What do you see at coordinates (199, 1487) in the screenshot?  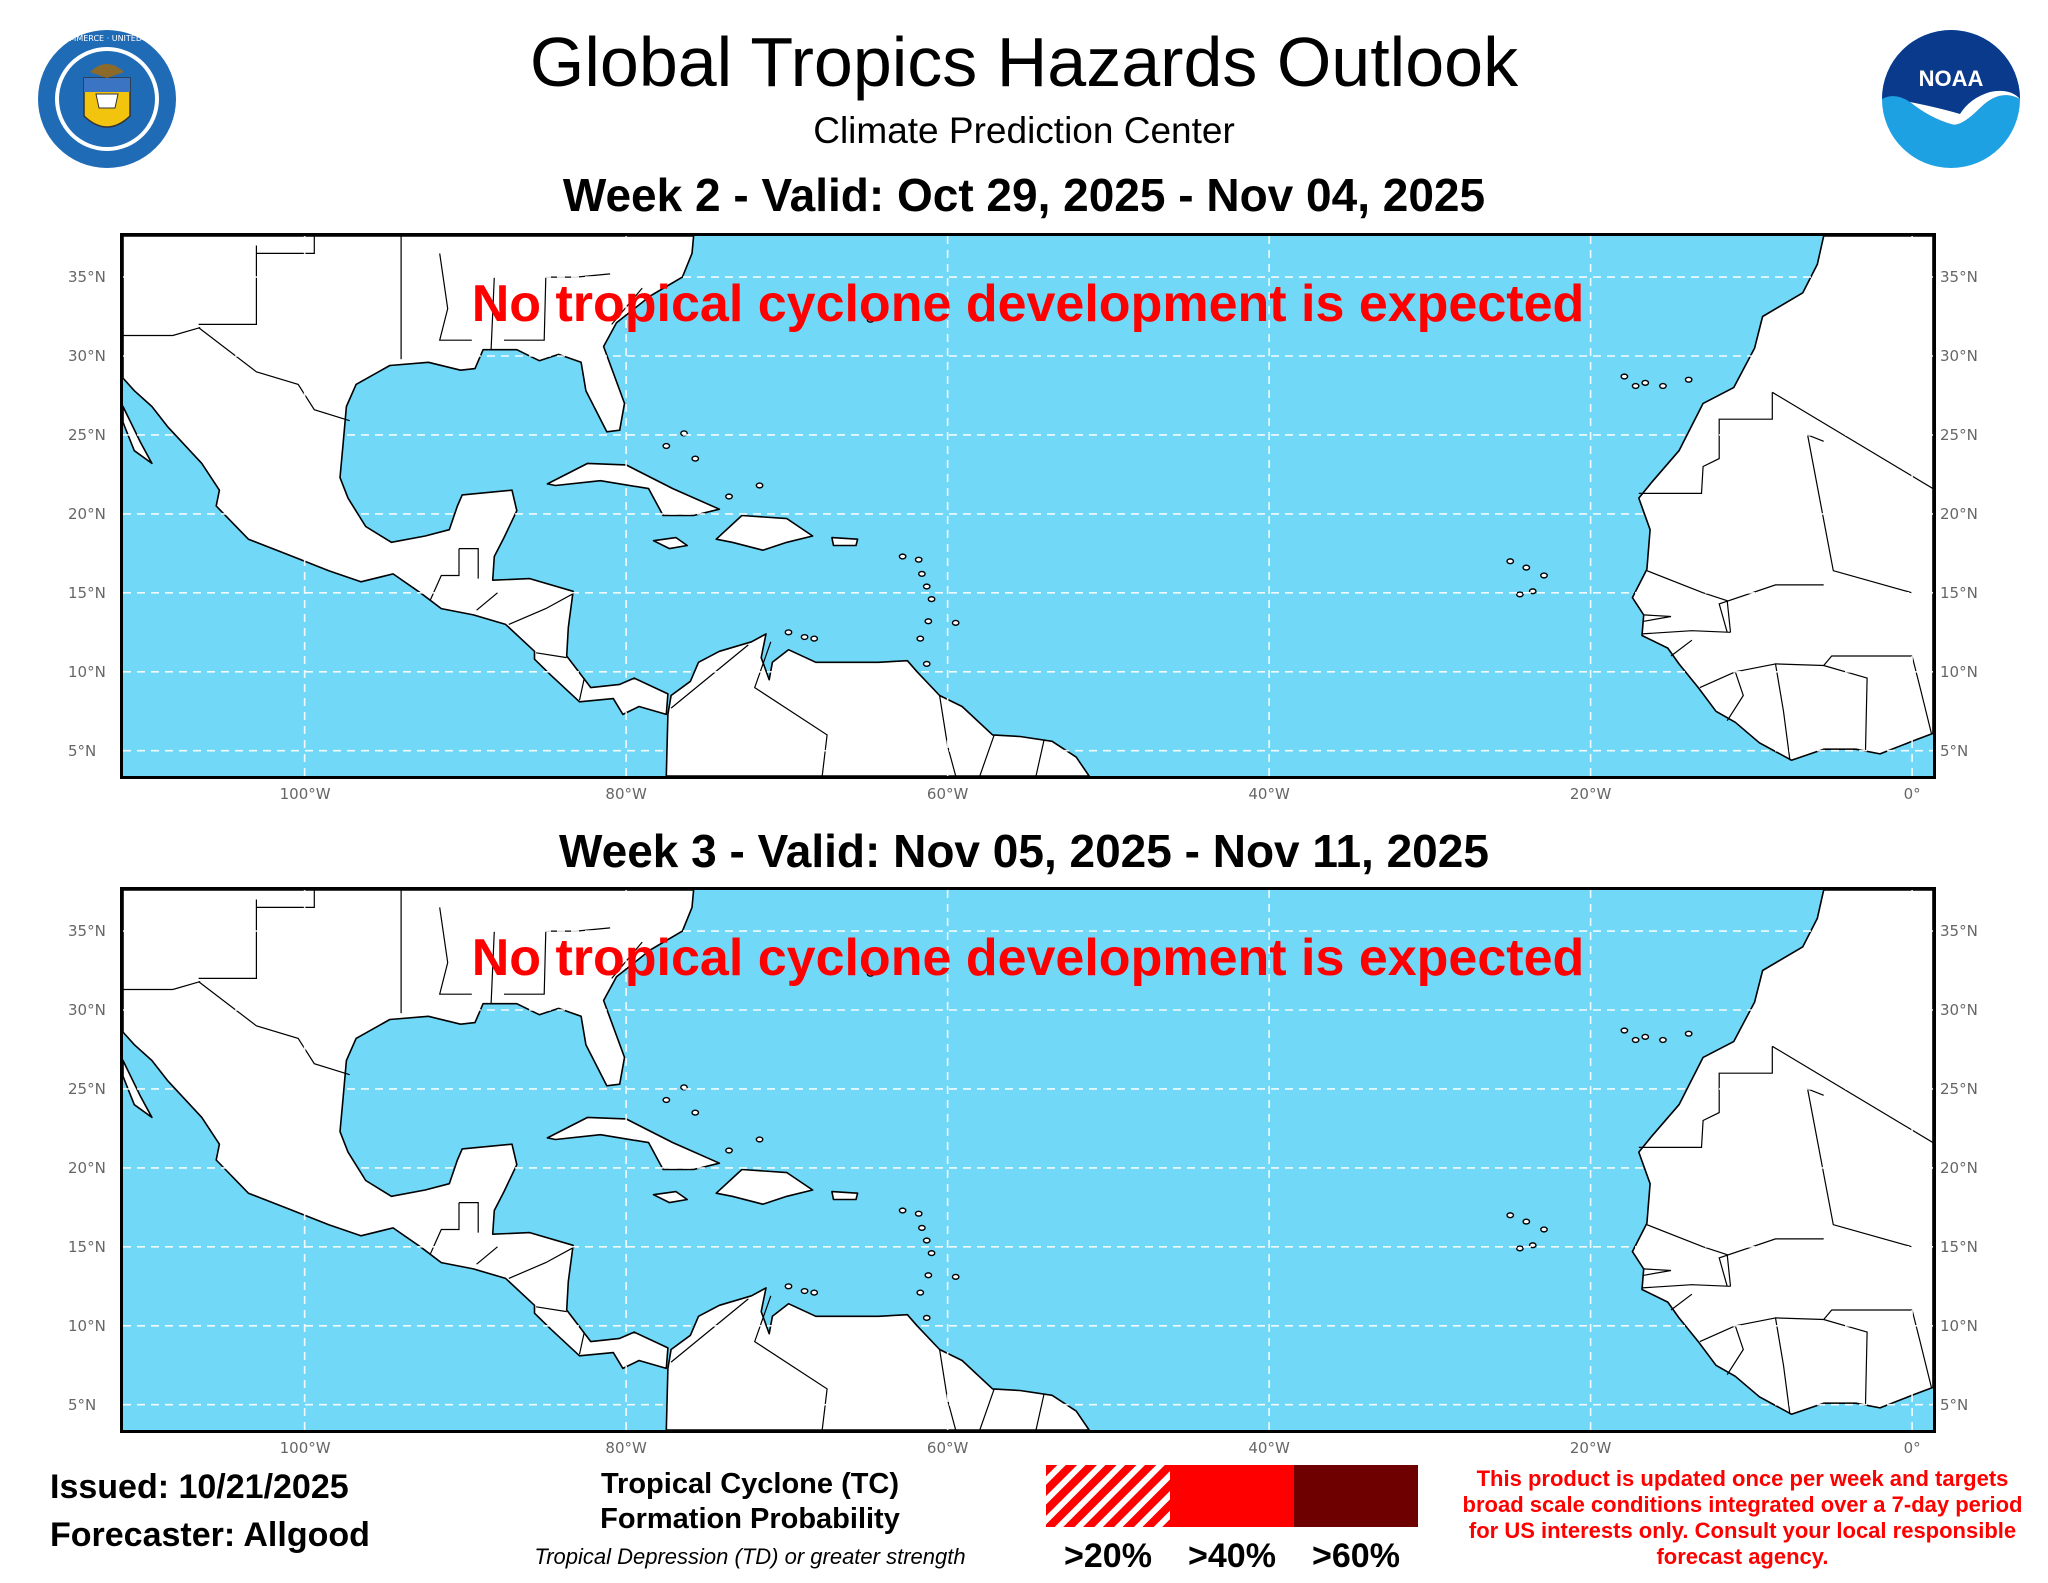 I see `issued-date: Issued: 10/21/2025` at bounding box center [199, 1487].